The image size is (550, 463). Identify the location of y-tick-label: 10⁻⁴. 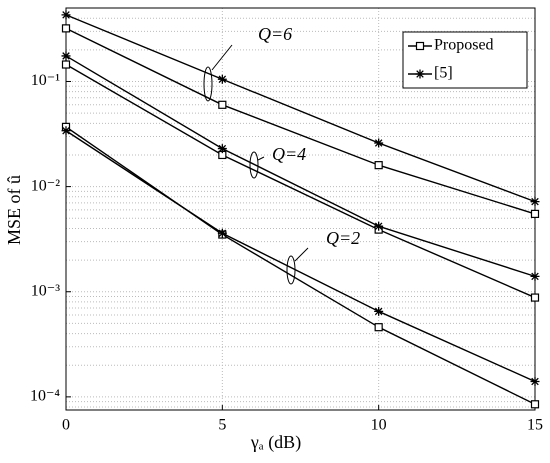
(45, 396).